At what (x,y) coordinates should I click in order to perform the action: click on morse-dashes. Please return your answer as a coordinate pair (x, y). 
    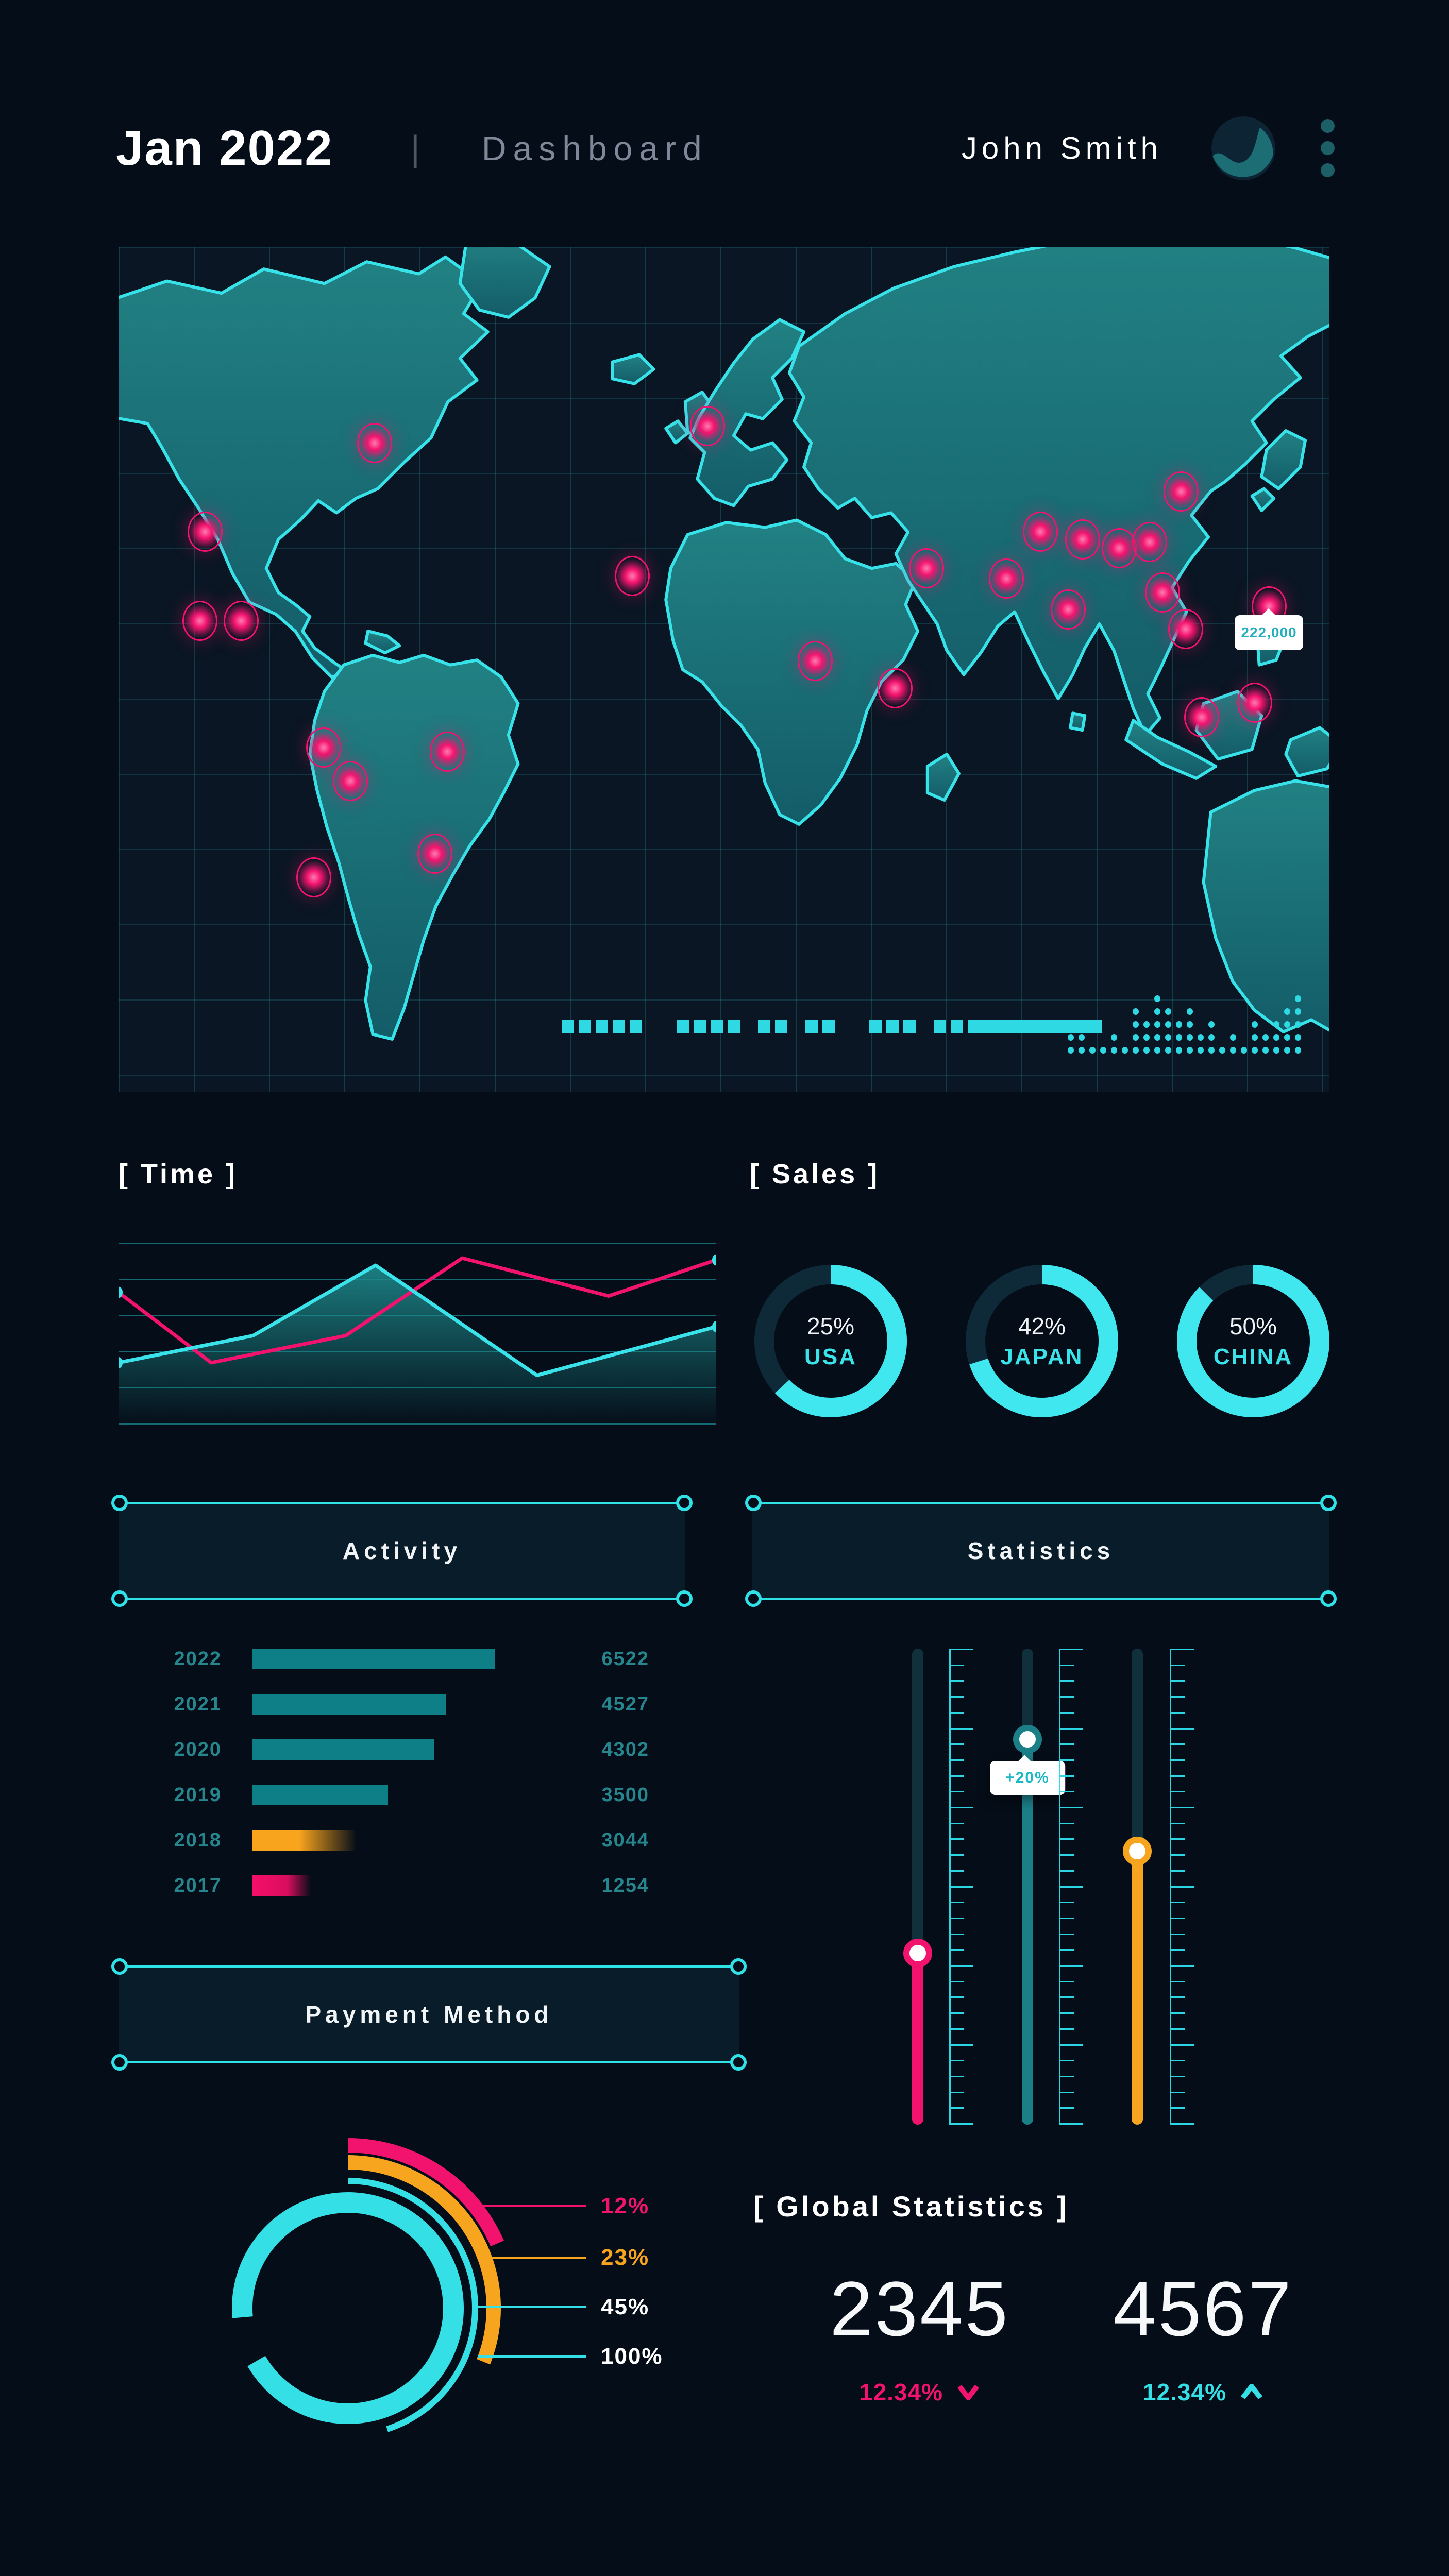
    Looking at the image, I should click on (832, 1026).